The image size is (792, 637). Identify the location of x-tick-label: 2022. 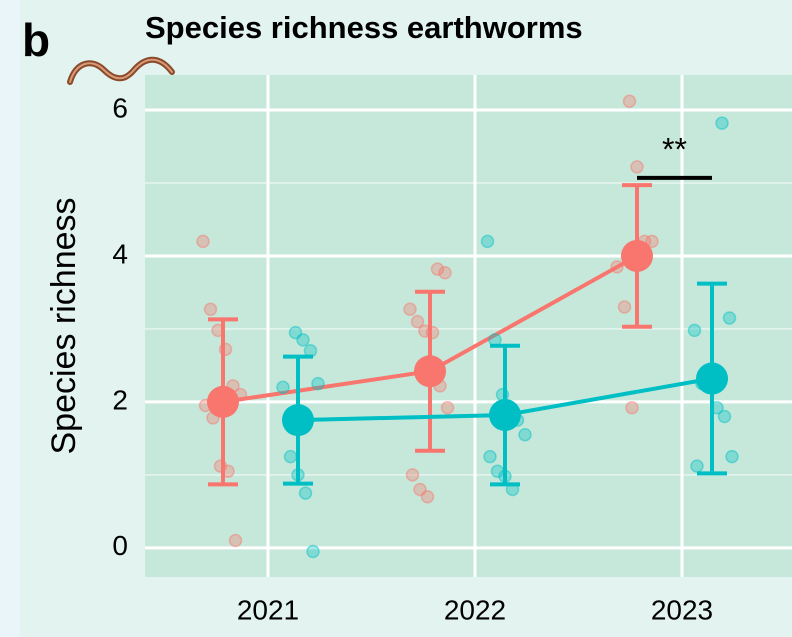
(475, 609).